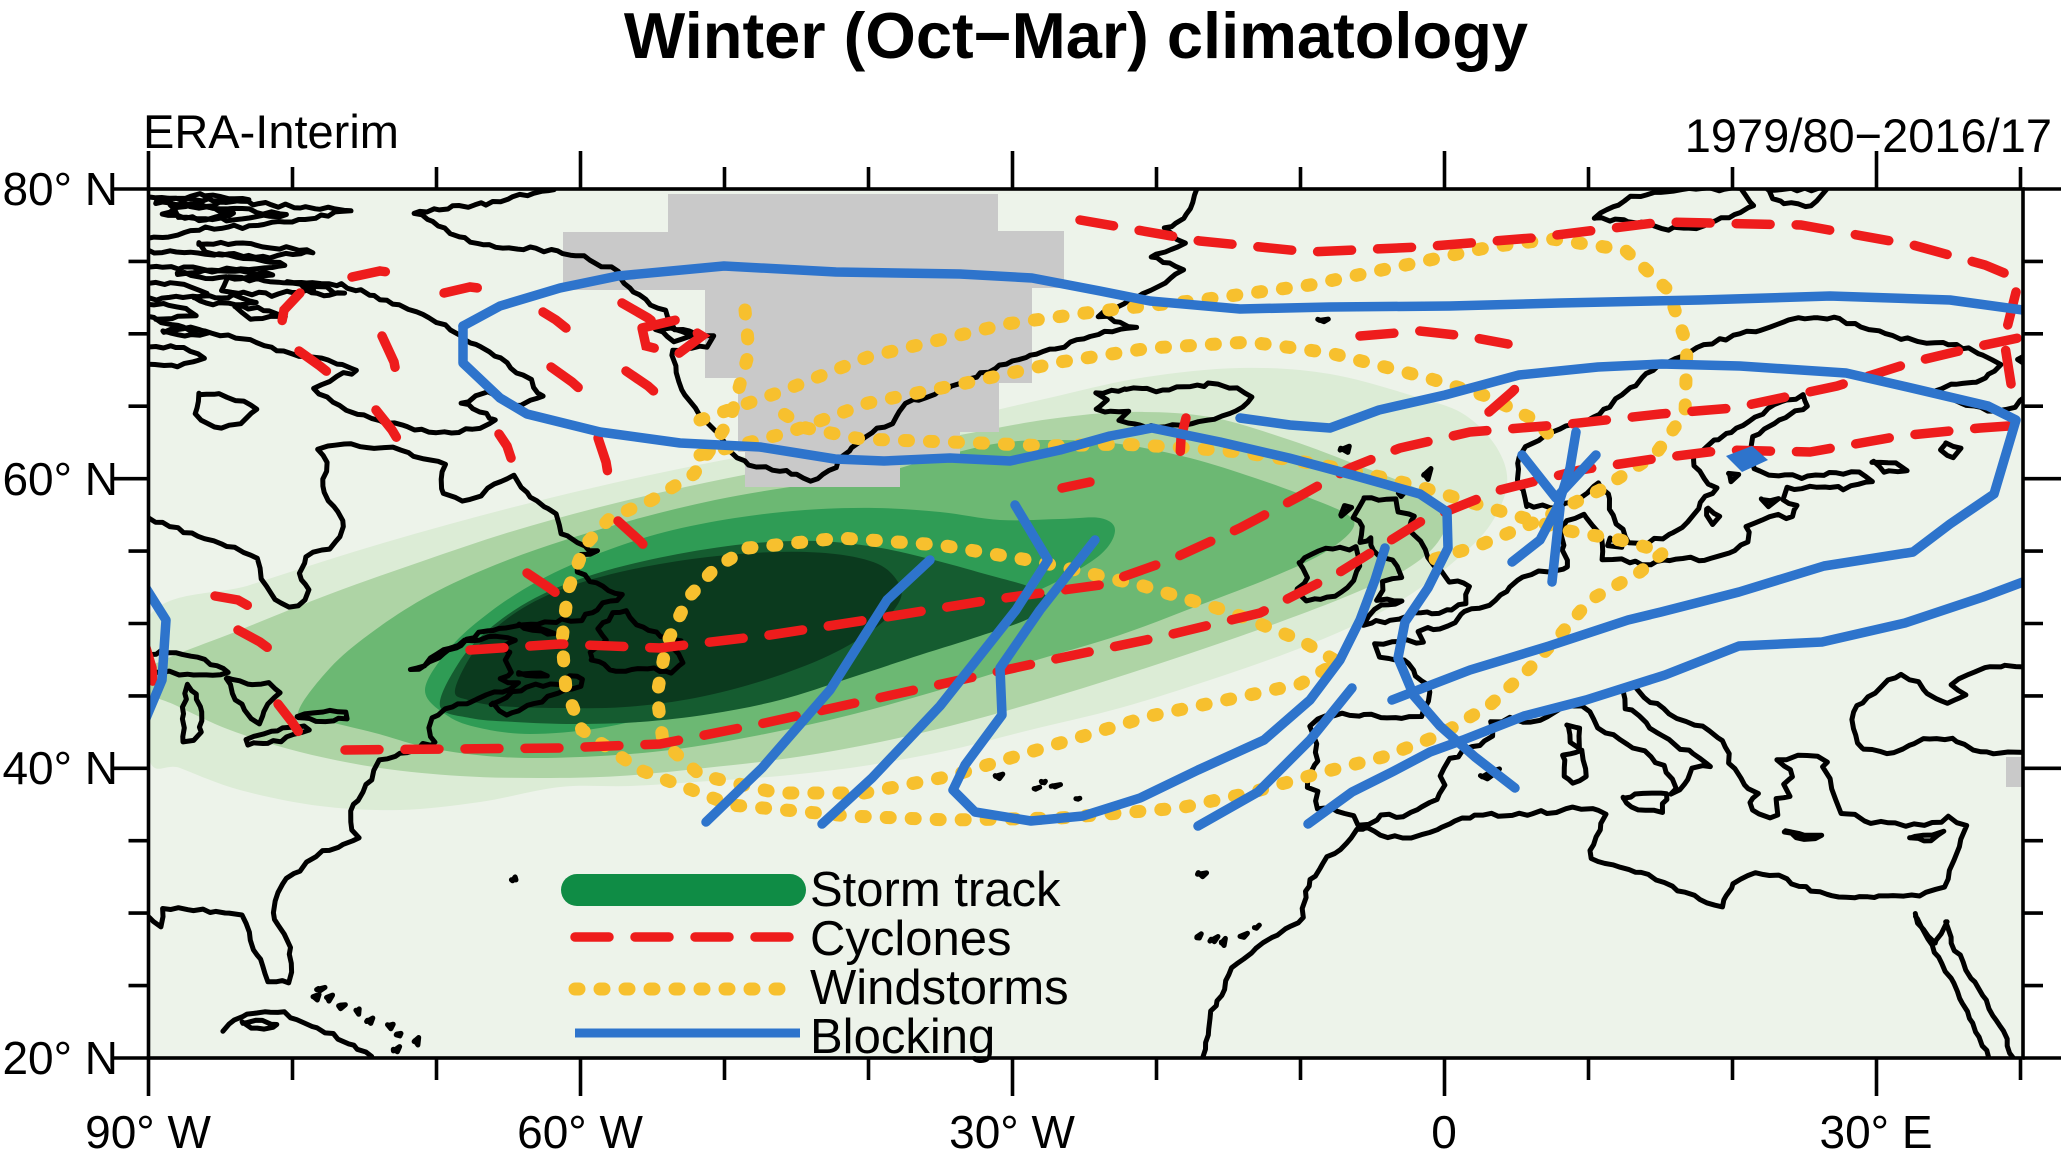 The image size is (2067, 1164). What do you see at coordinates (1076, 36) in the screenshot?
I see `svg-text: Winter (Oct−Mar) climatology` at bounding box center [1076, 36].